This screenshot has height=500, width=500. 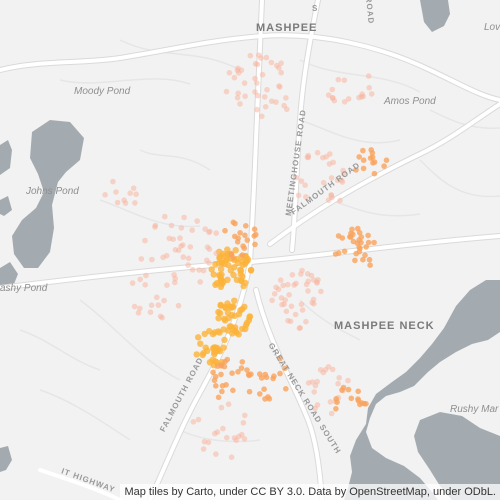 What do you see at coordinates (6, 157) in the screenshot?
I see `water-moody-side-pond` at bounding box center [6, 157].